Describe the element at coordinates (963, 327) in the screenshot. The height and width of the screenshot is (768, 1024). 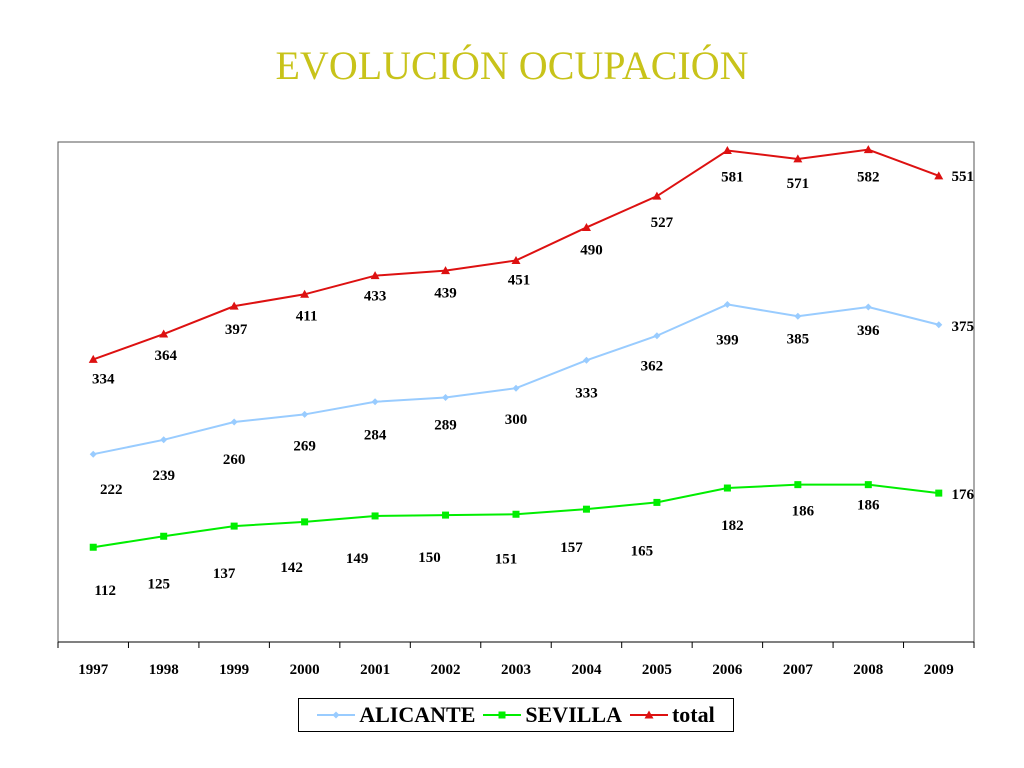
I see `alicante-data-label: 375` at that location.